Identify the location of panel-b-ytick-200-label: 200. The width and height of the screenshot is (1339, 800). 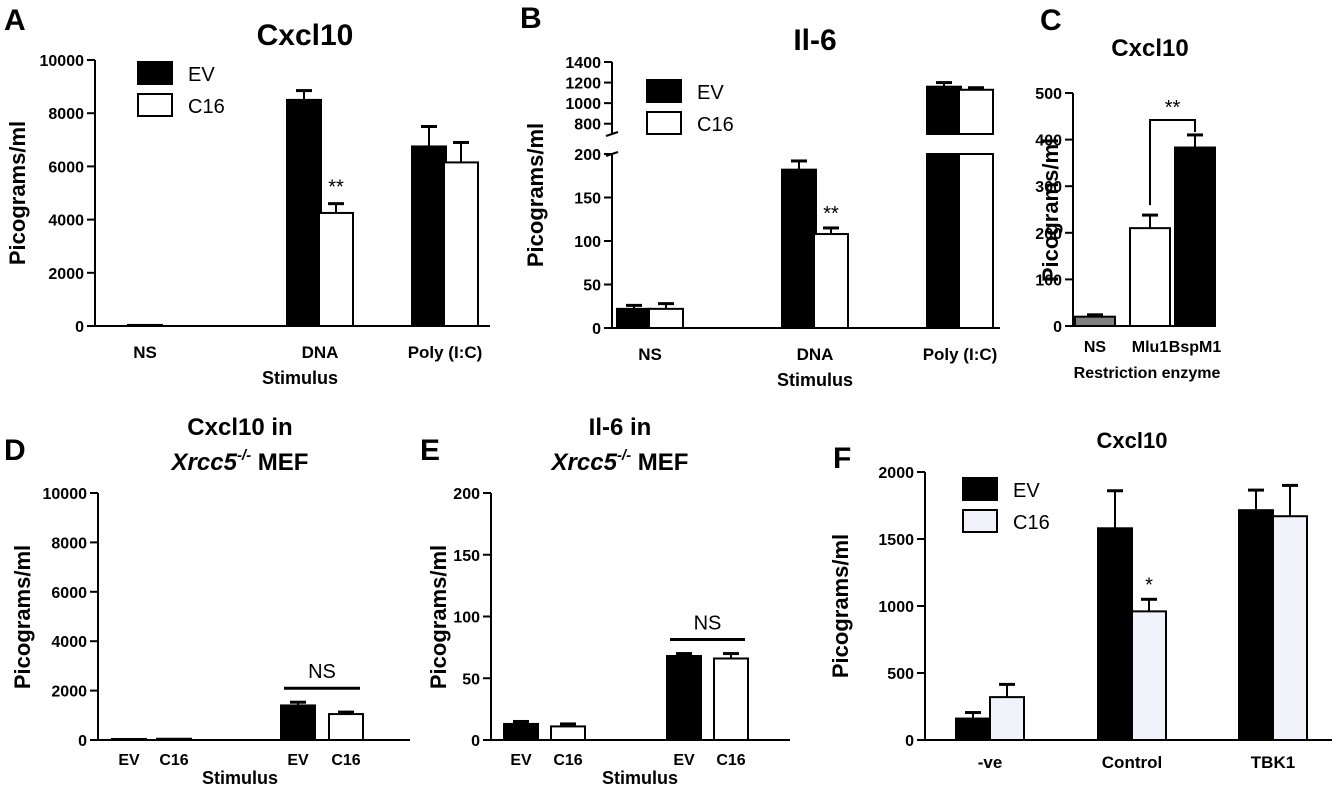
(587, 155).